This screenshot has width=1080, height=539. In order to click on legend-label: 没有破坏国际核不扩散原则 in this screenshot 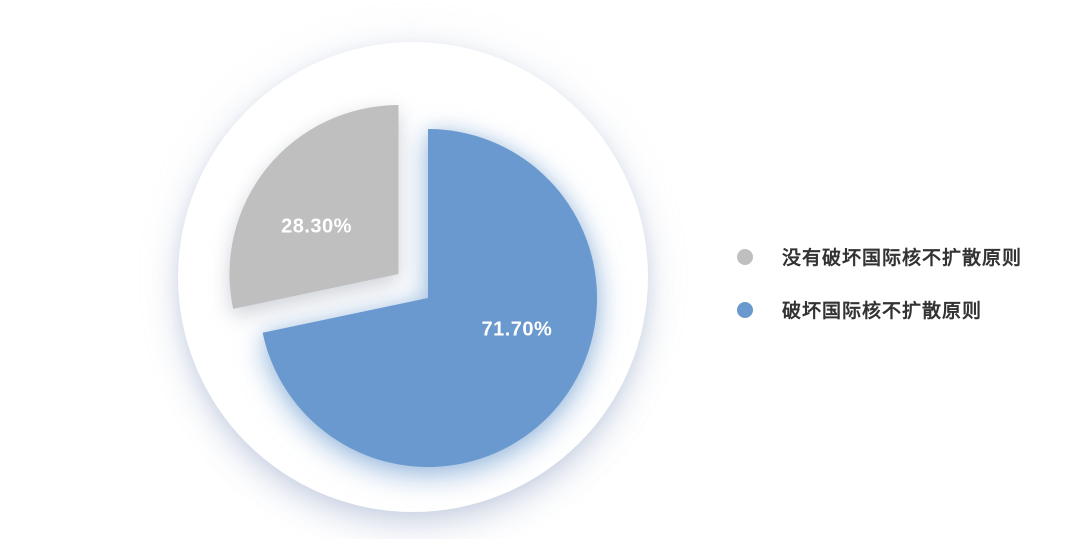, I will do `click(902, 258)`.